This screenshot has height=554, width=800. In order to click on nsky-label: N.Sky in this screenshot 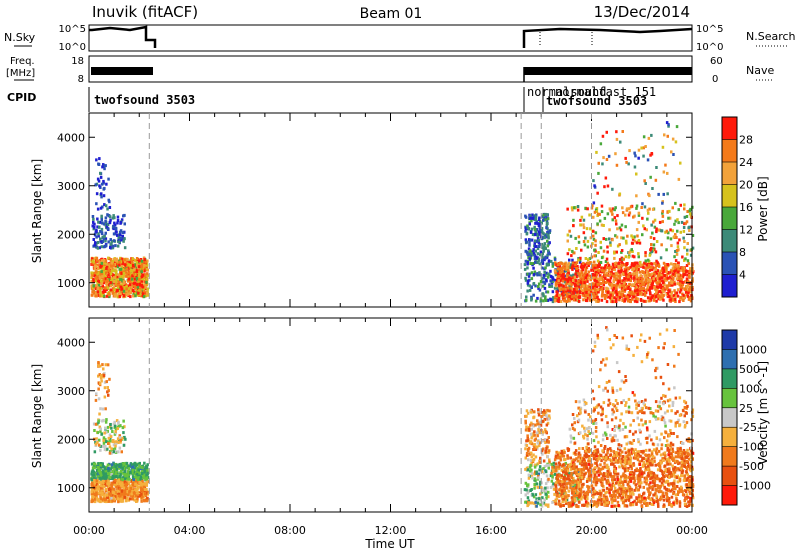, I will do `click(20, 37)`.